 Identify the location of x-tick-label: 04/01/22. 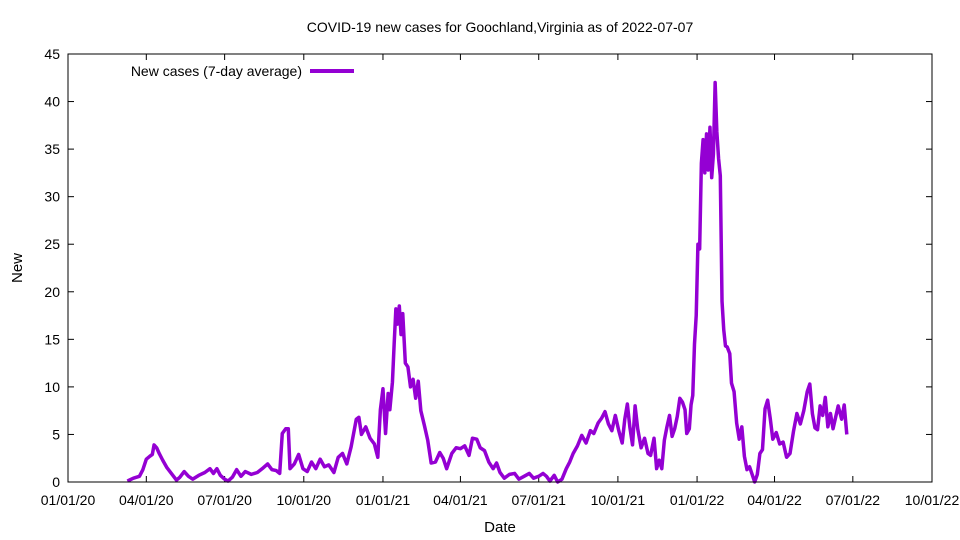
(774, 500).